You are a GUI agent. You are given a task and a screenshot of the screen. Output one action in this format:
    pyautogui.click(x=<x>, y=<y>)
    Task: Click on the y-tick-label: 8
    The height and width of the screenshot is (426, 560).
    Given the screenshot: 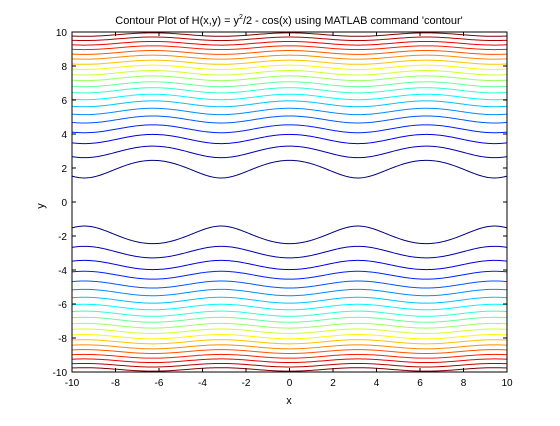 What is the action you would take?
    pyautogui.click(x=64, y=67)
    